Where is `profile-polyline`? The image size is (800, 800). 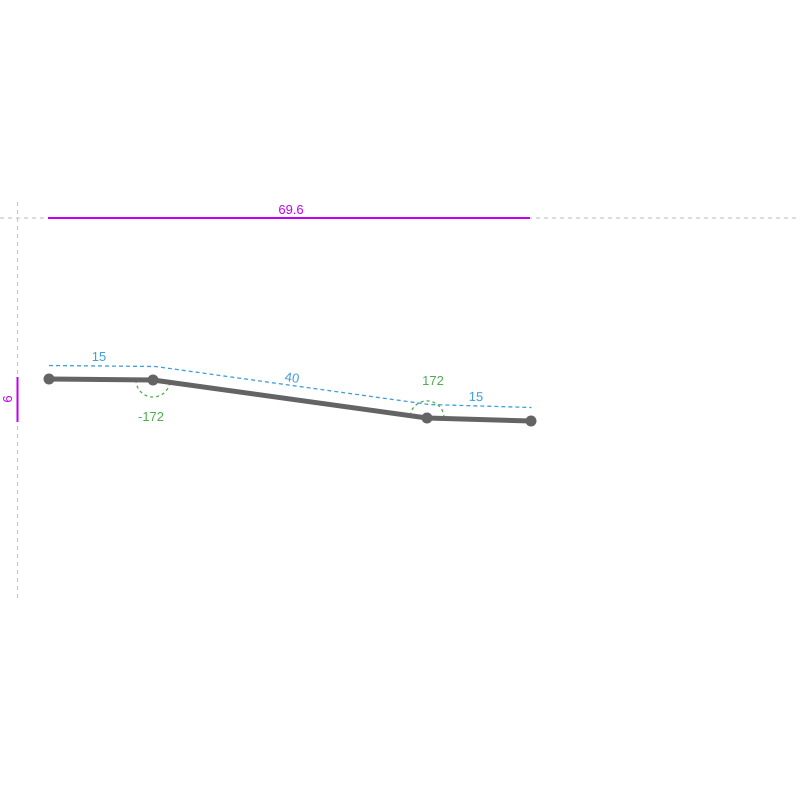 profile-polyline is located at coordinates (290, 400).